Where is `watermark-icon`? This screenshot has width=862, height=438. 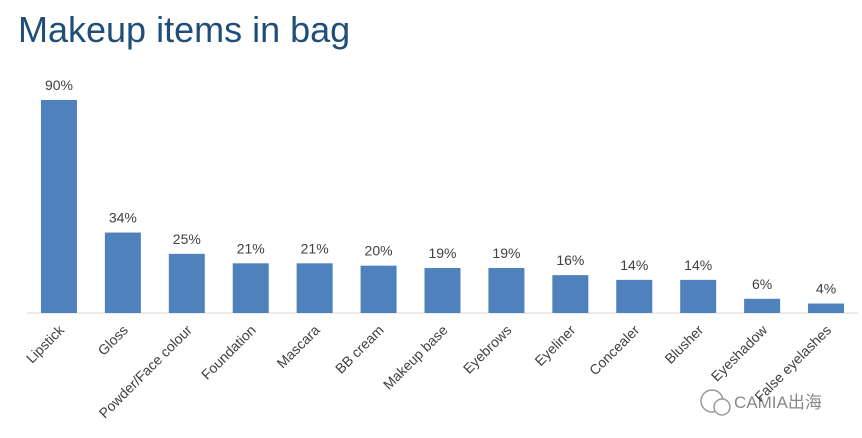
watermark-icon is located at coordinates (722, 407).